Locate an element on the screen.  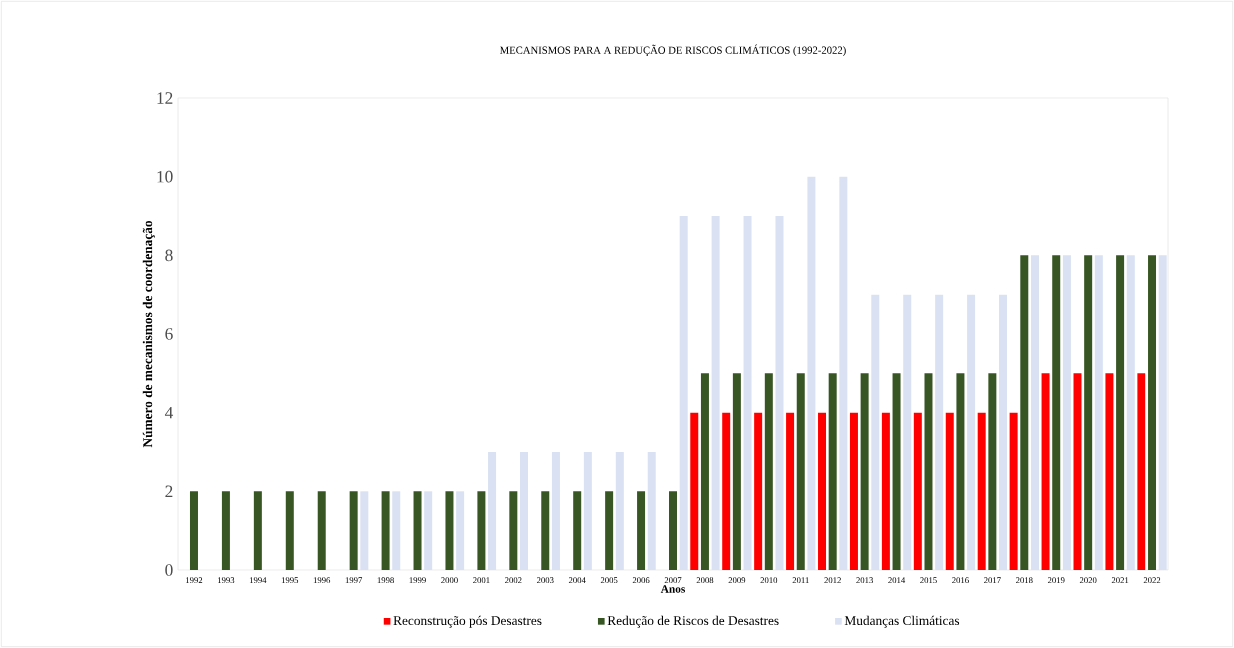
x-axis-title: Anos is located at coordinates (673, 589).